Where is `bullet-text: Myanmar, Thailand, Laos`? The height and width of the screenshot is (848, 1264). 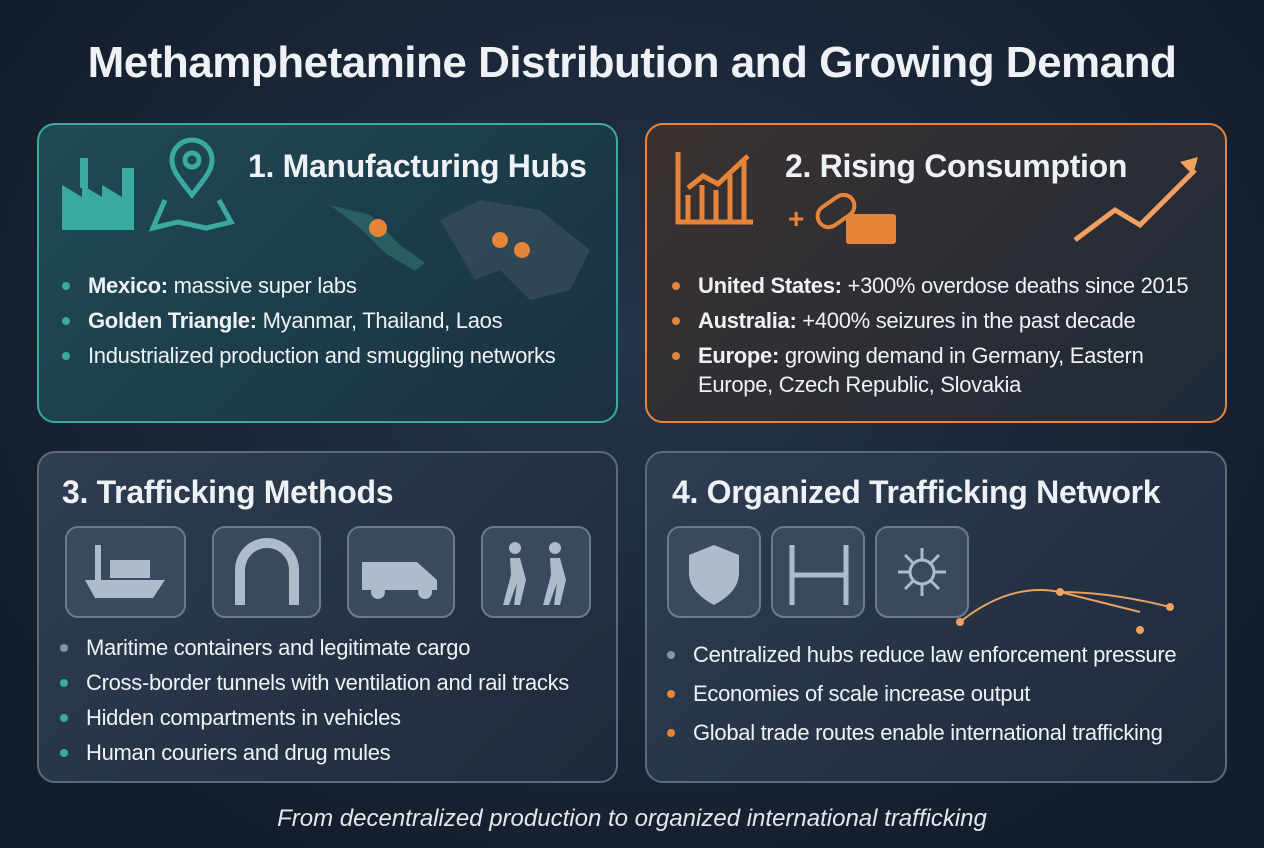 bullet-text: Myanmar, Thailand, Laos is located at coordinates (382, 320).